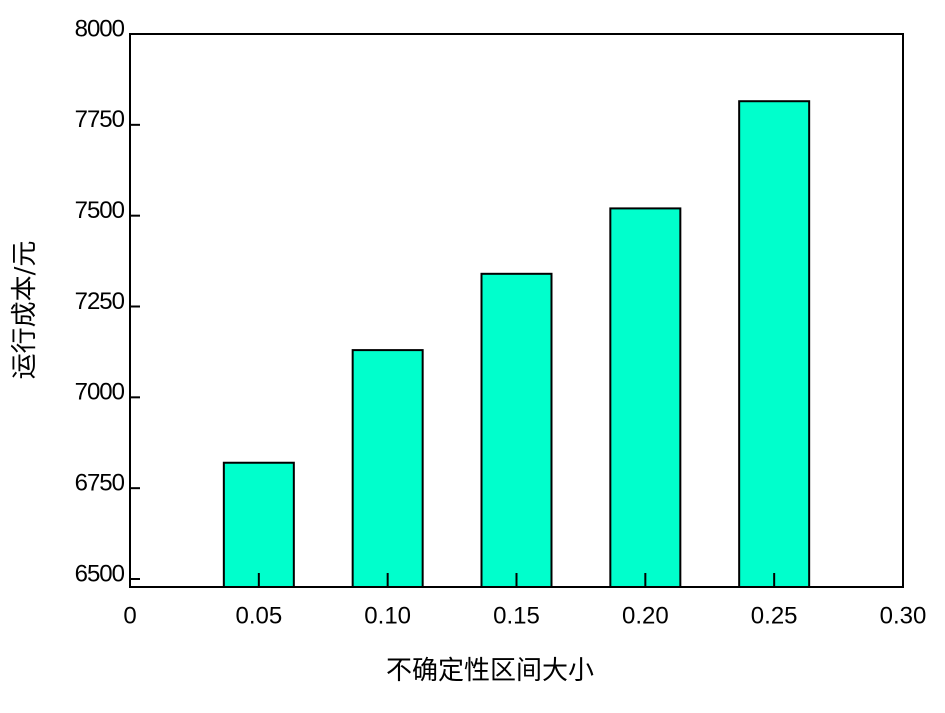  What do you see at coordinates (100, 28) in the screenshot?
I see `y-tick-label: 8000` at bounding box center [100, 28].